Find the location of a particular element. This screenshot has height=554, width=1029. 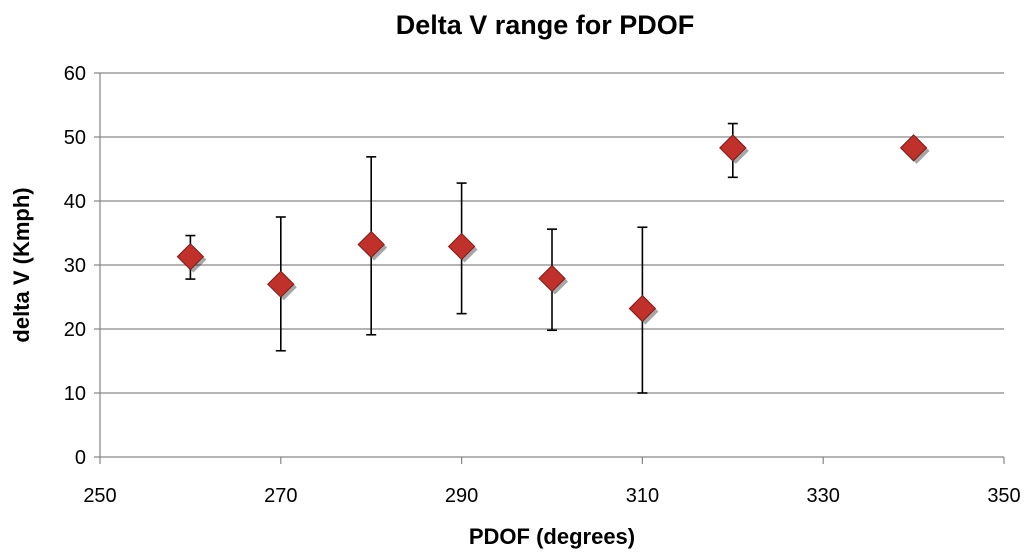

y-axis-title: delta V (Kmph) is located at coordinates (21, 264).